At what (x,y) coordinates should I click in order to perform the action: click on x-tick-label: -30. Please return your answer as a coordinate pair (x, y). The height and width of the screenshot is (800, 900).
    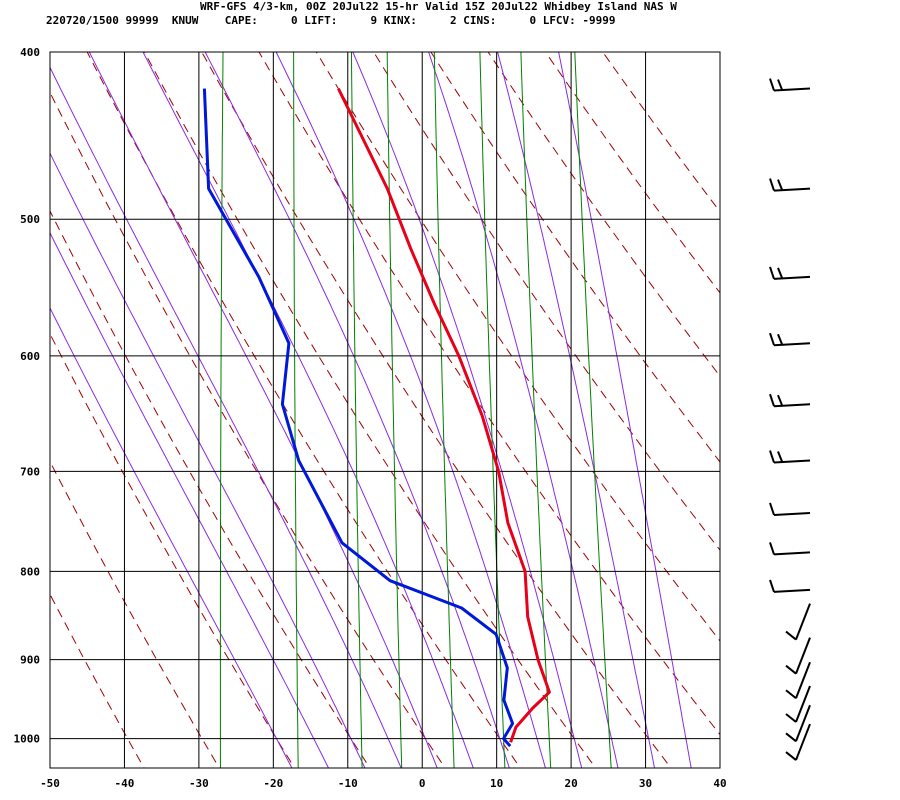
    Looking at the image, I should click on (199, 783).